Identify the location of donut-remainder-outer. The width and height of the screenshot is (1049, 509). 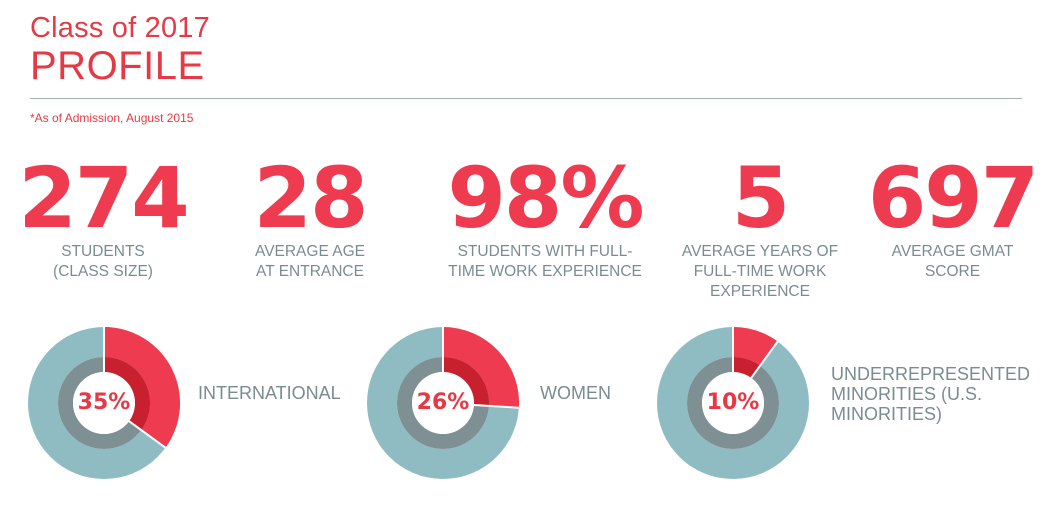
(733, 403).